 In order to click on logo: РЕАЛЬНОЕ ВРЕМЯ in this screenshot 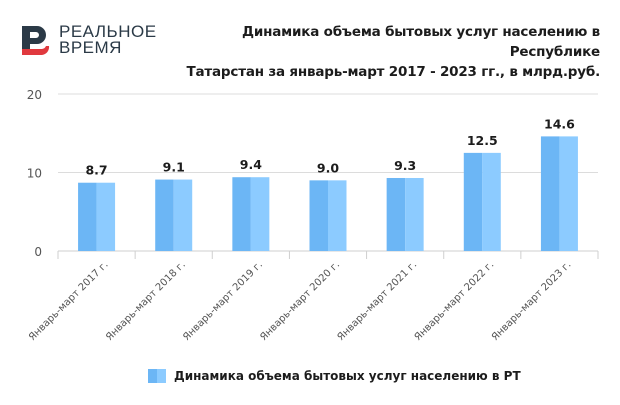, I will do `click(88, 39)`.